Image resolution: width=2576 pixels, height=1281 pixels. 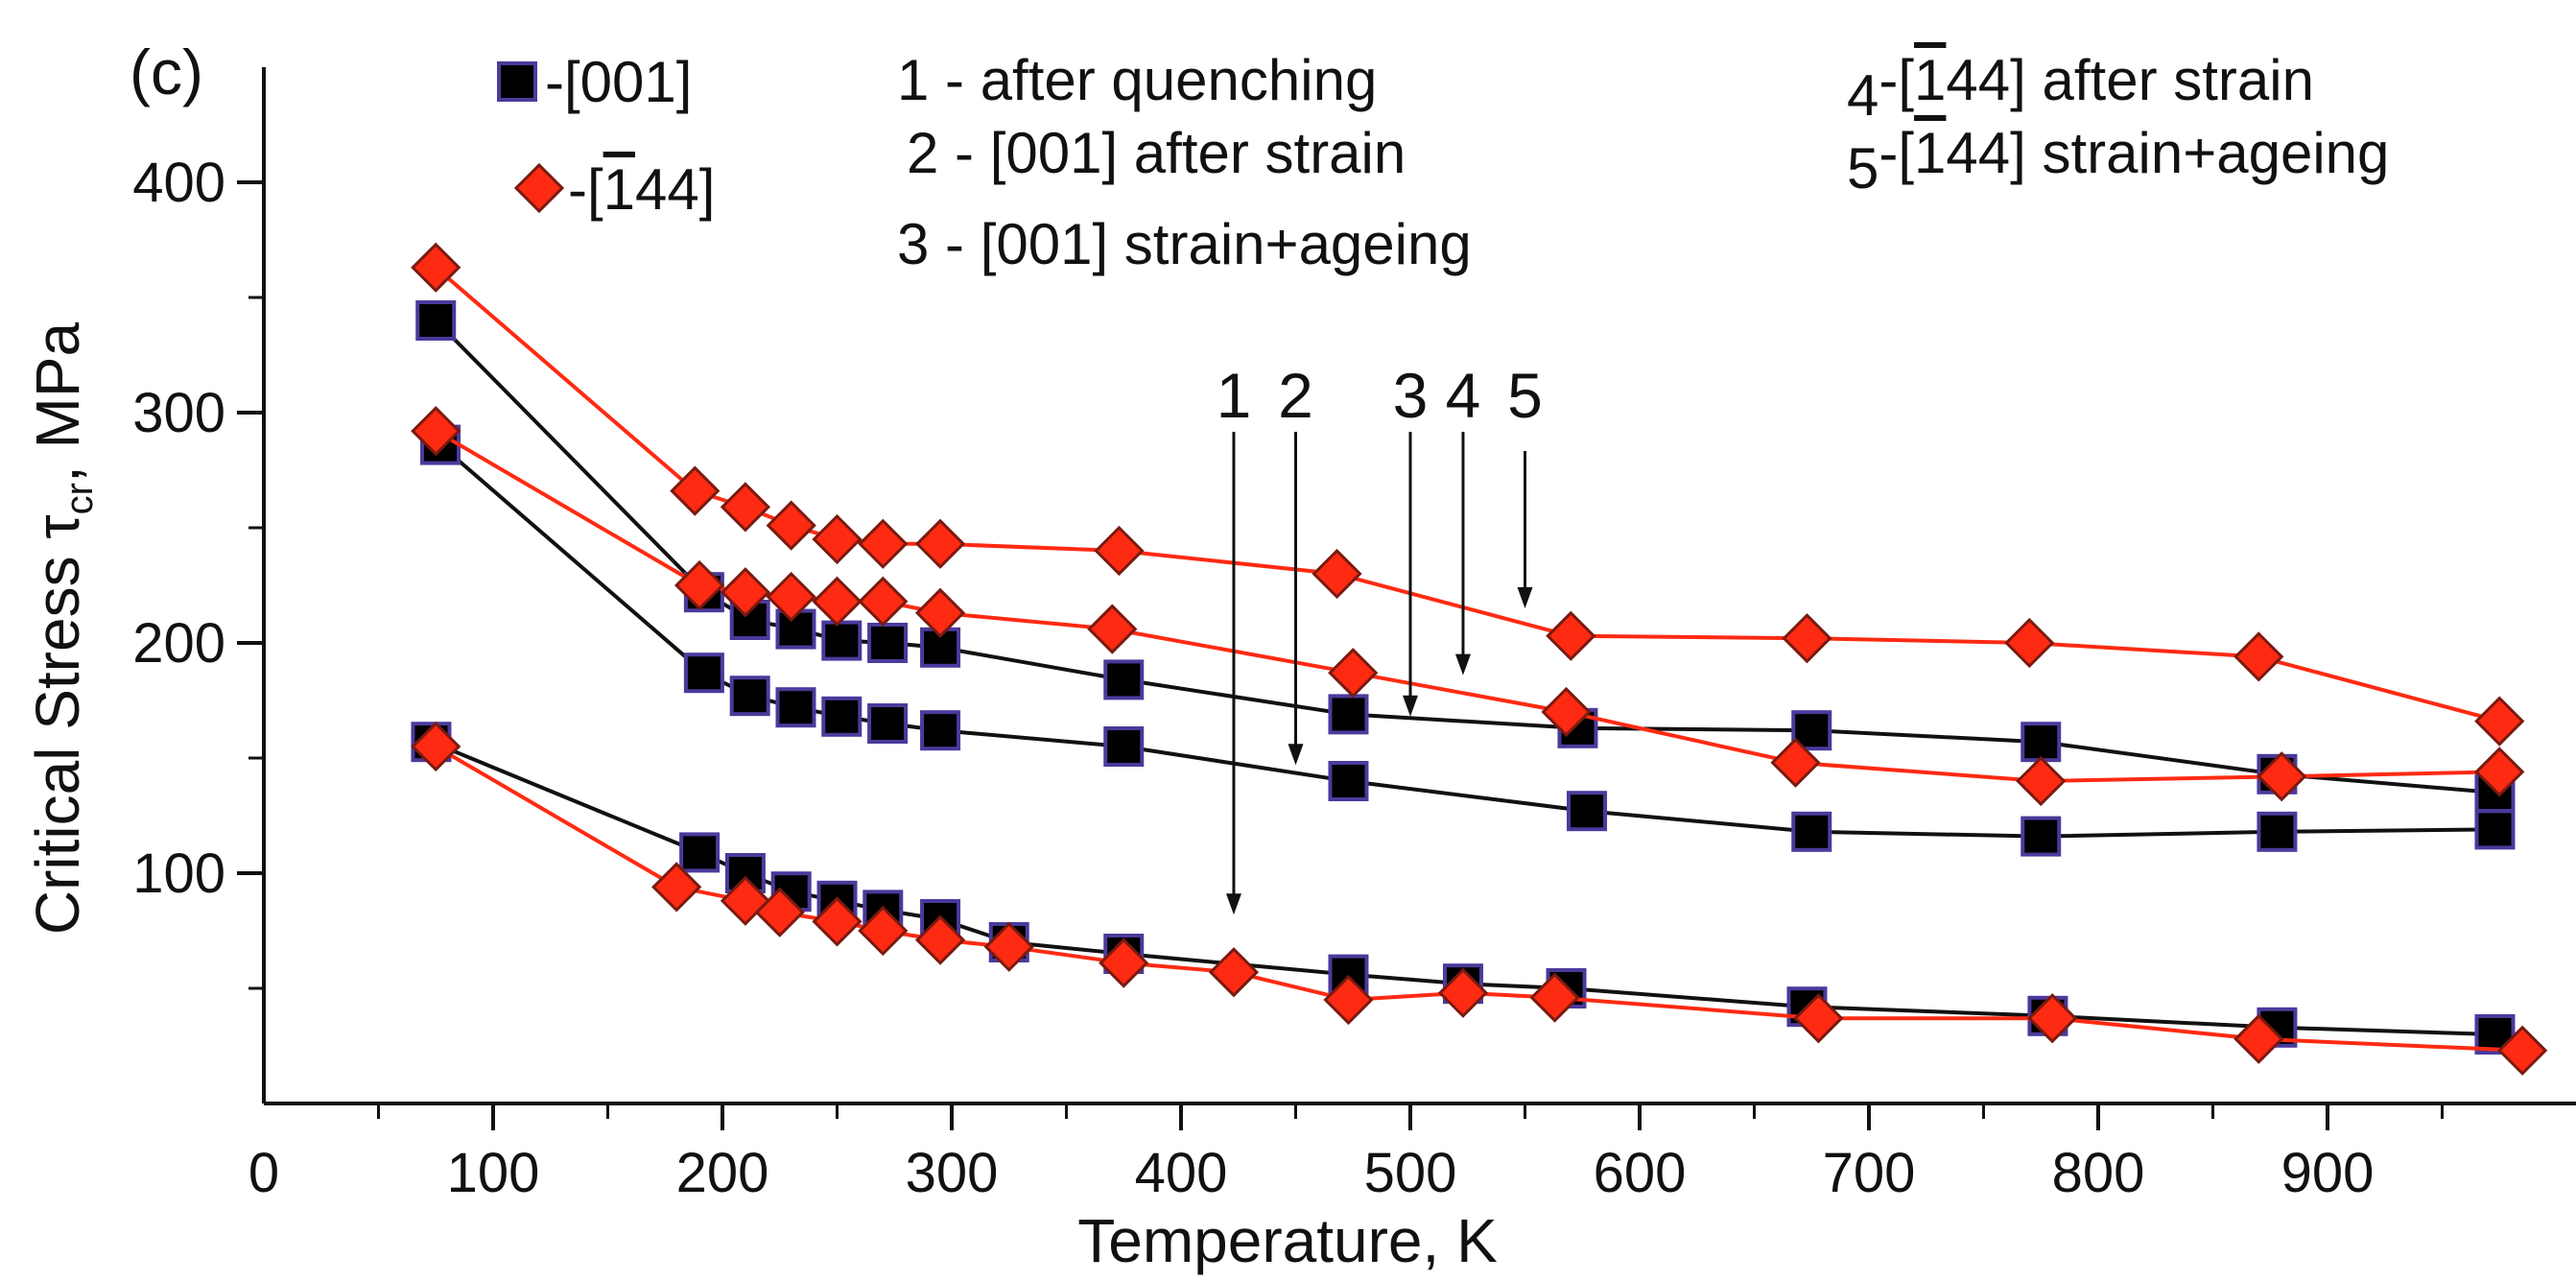 What do you see at coordinates (1411, 1173) in the screenshot?
I see `x-tick-label: 500` at bounding box center [1411, 1173].